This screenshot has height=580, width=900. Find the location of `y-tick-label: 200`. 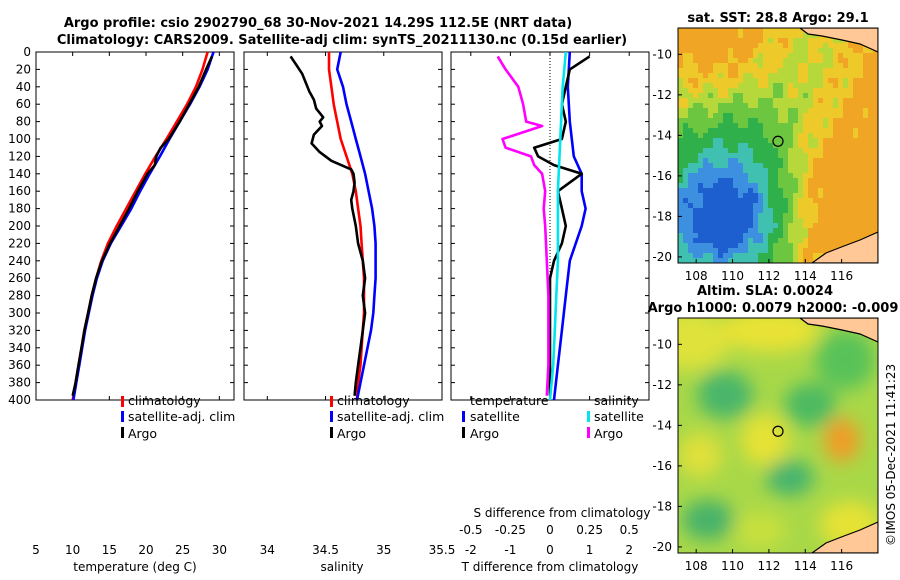

y-tick-label: 200 is located at coordinates (19, 226).